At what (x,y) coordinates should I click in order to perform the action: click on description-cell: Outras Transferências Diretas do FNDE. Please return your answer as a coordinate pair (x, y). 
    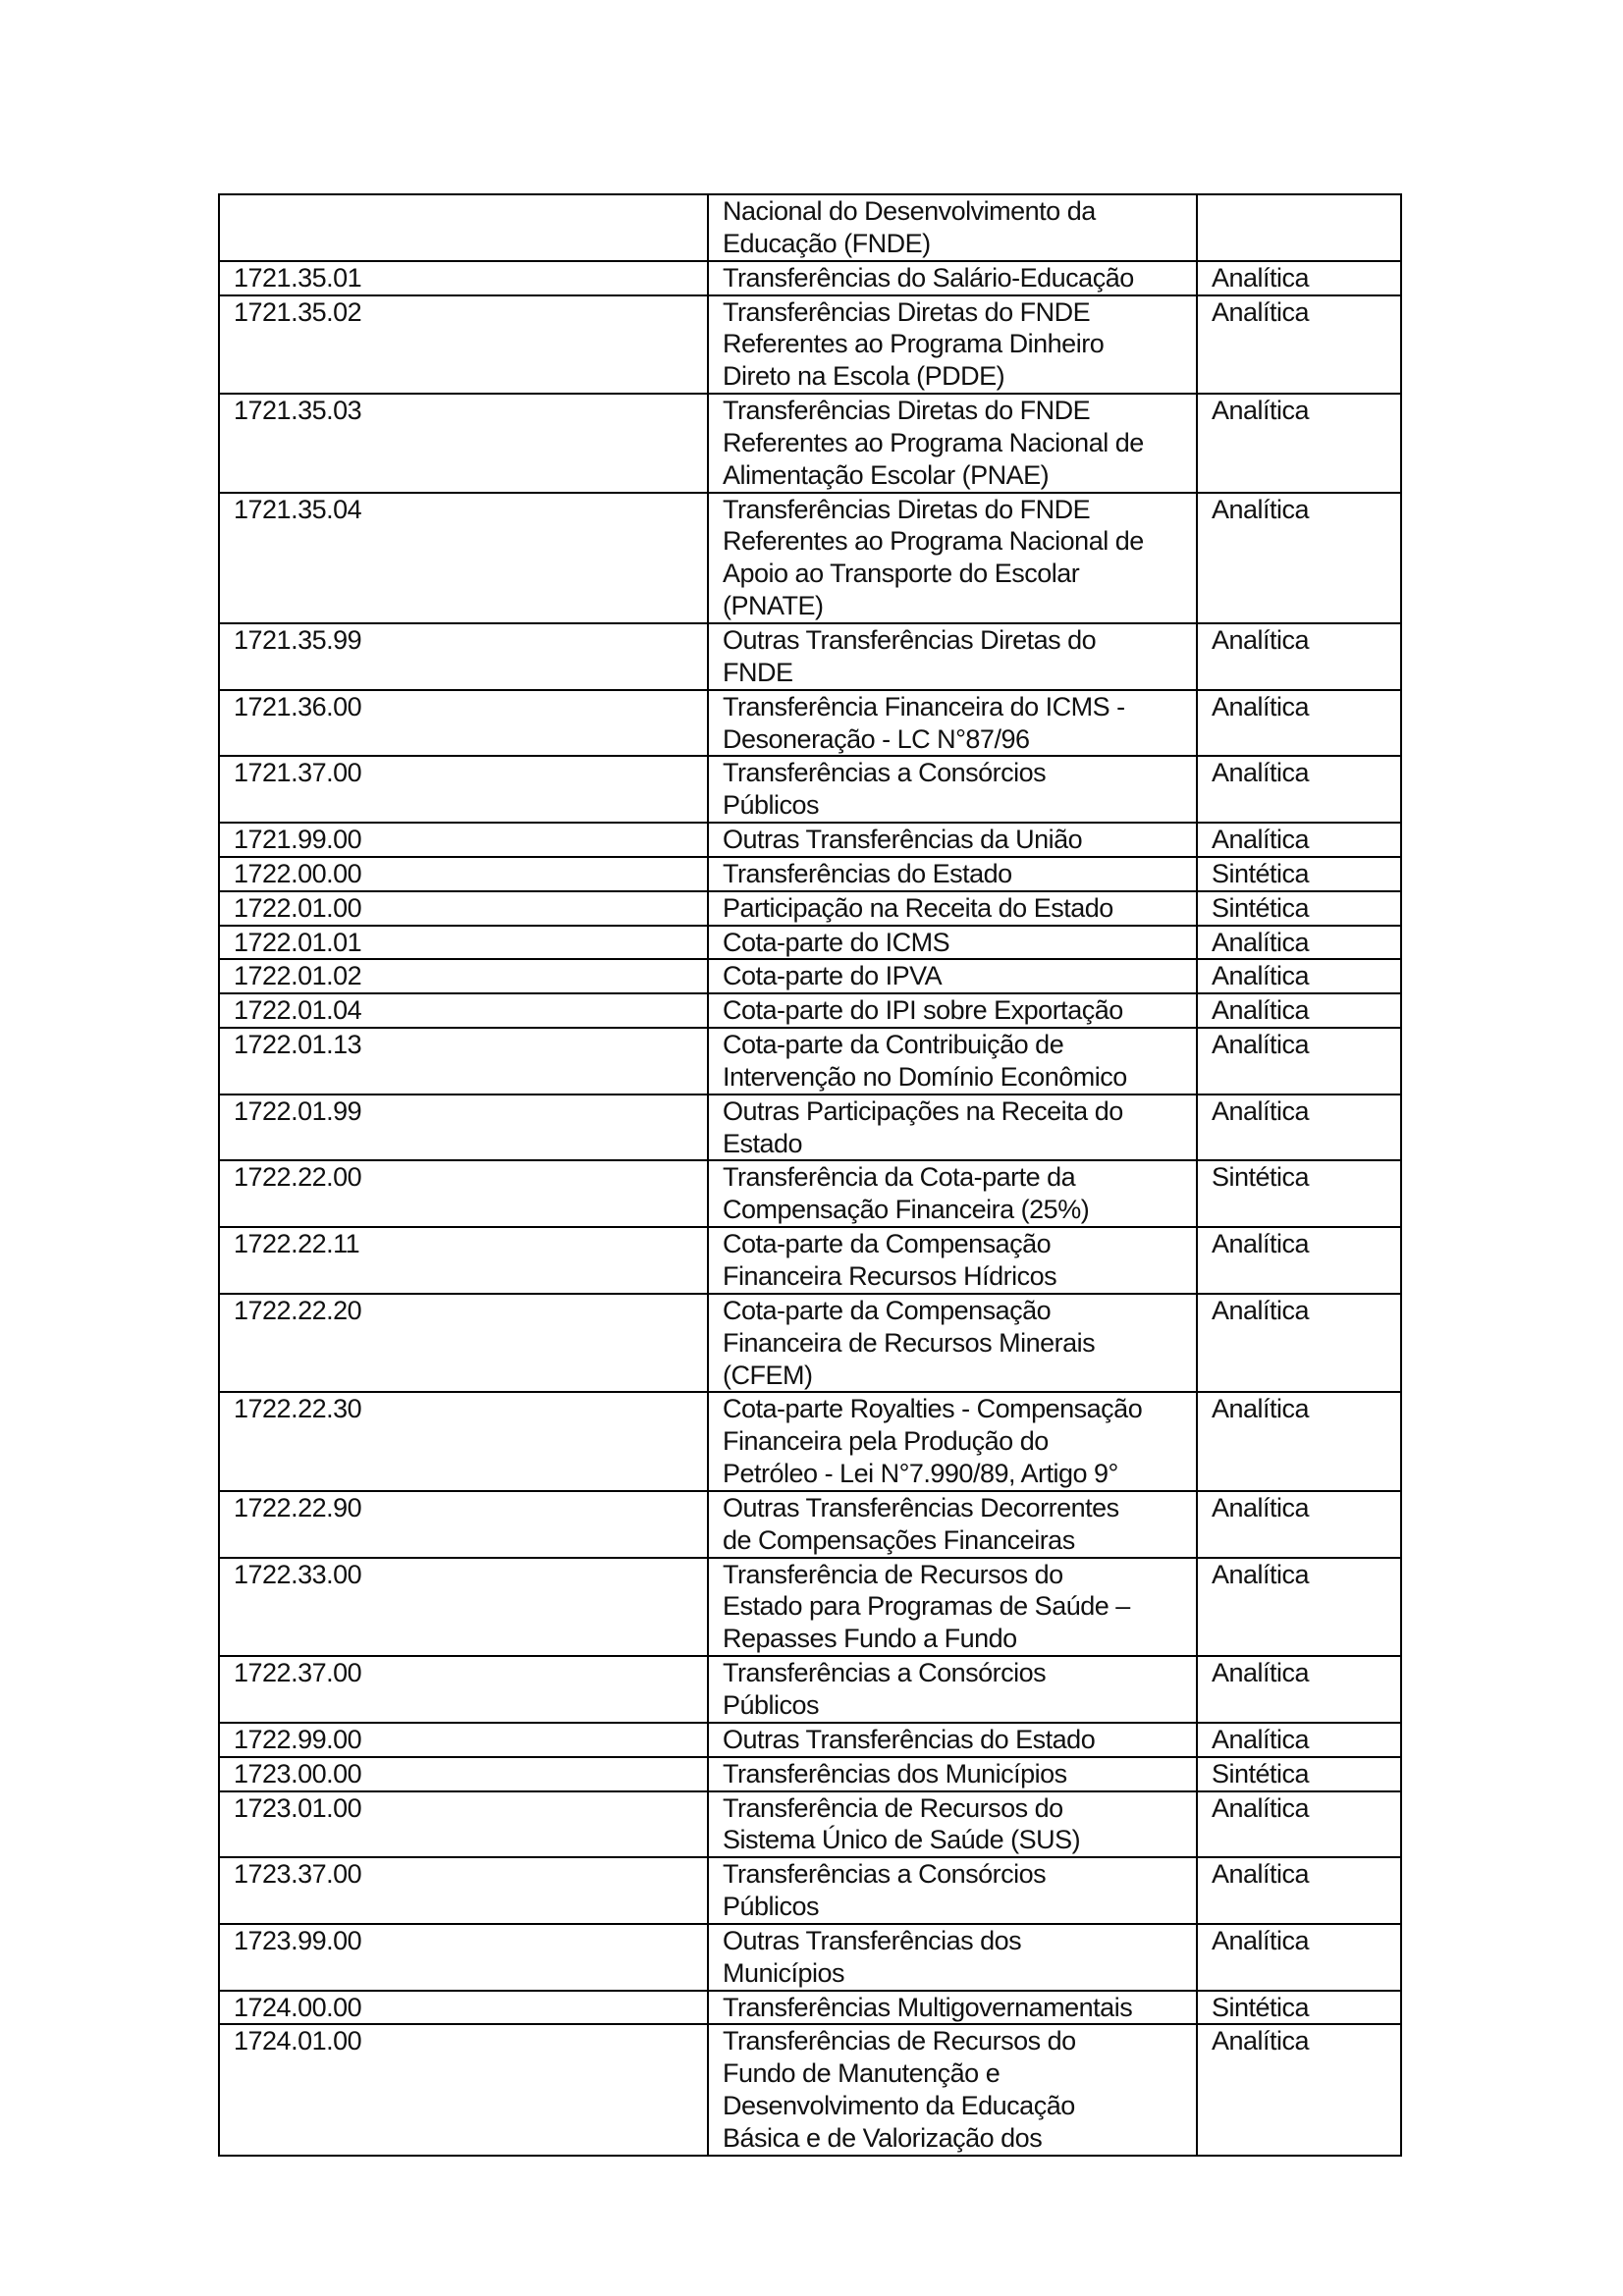
    Looking at the image, I should click on (952, 656).